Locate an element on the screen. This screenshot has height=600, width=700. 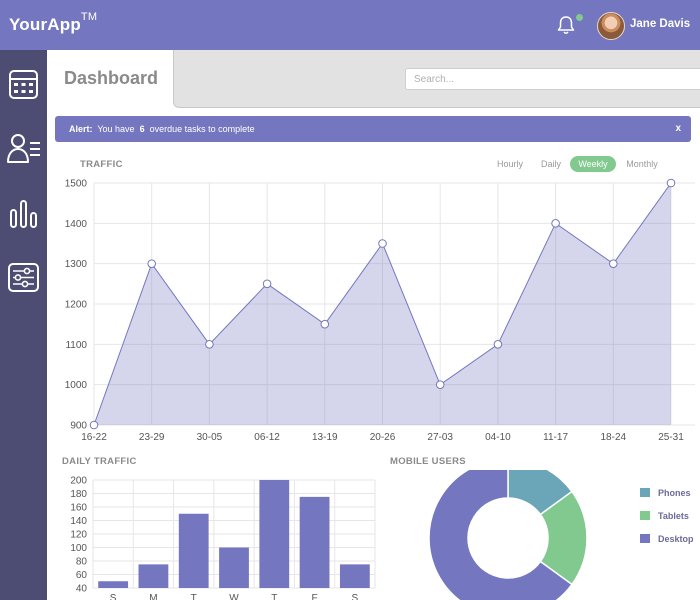
y-tick-label: 140 is located at coordinates (78, 521).